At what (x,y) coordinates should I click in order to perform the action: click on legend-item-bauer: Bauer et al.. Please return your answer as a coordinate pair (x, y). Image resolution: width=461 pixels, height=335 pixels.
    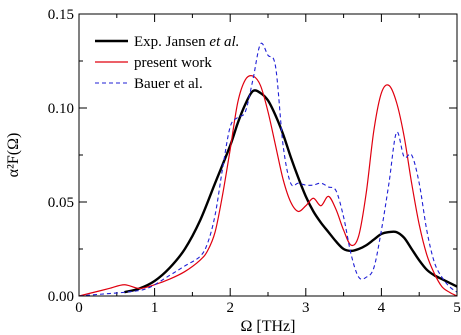
    Looking at the image, I should click on (149, 84).